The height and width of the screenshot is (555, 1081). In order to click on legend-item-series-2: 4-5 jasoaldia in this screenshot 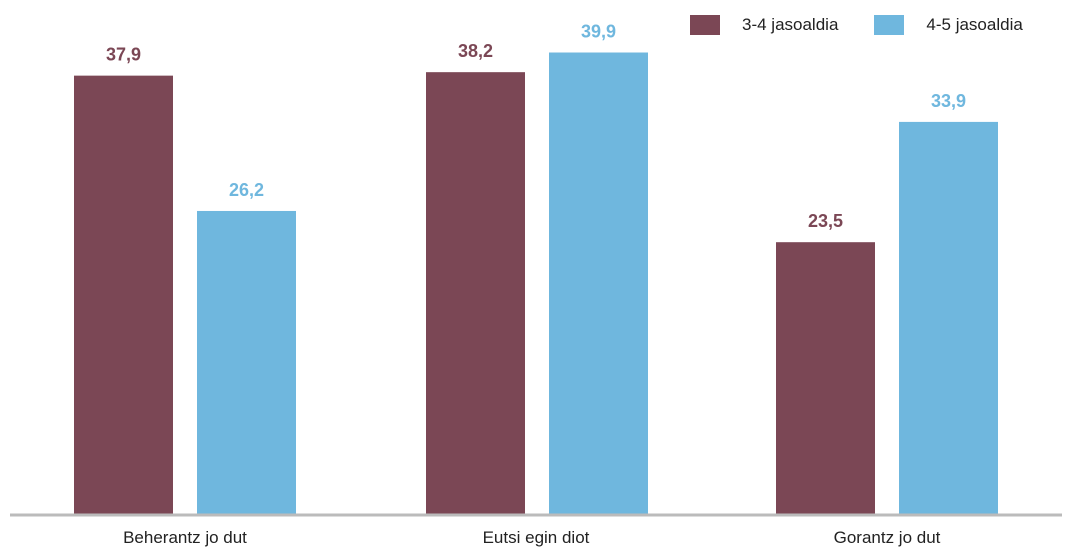, I will do `click(948, 25)`.